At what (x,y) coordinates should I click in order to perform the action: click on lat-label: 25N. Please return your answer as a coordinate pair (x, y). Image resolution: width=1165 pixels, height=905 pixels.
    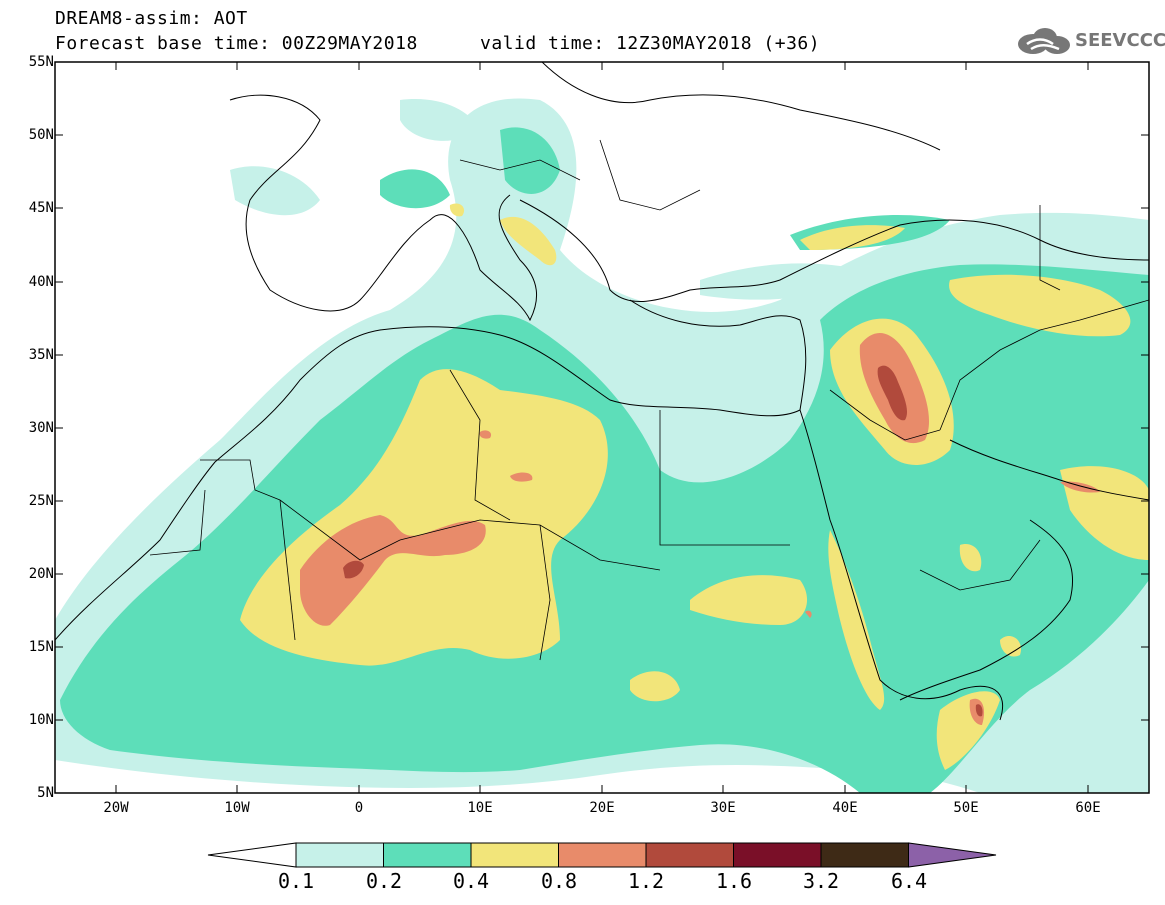
    Looking at the image, I should click on (41, 501).